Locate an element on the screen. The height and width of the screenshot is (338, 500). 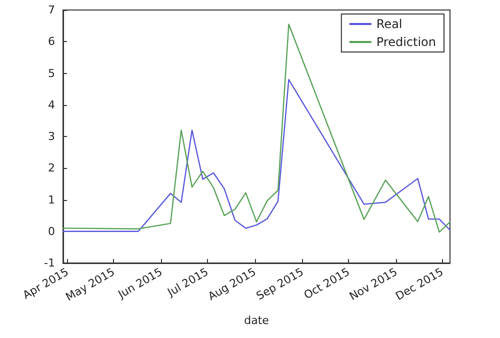
y-tick-label: 4 is located at coordinates (51, 105).